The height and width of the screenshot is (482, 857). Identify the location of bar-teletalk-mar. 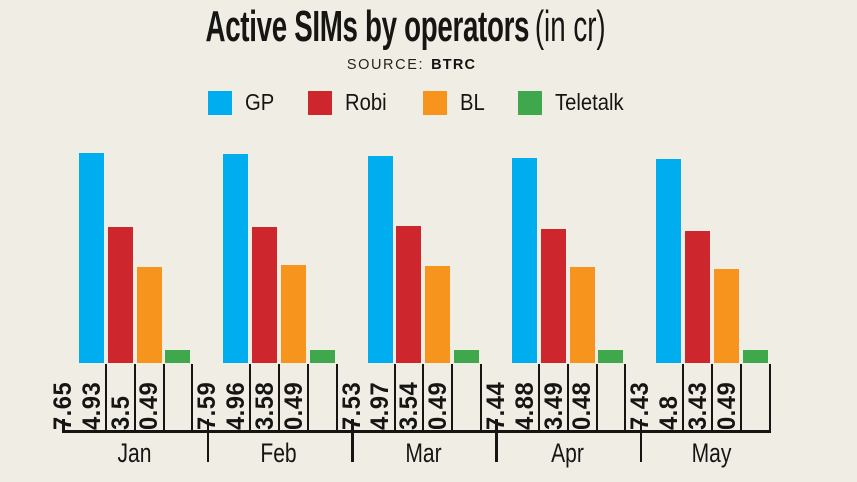
(466, 356).